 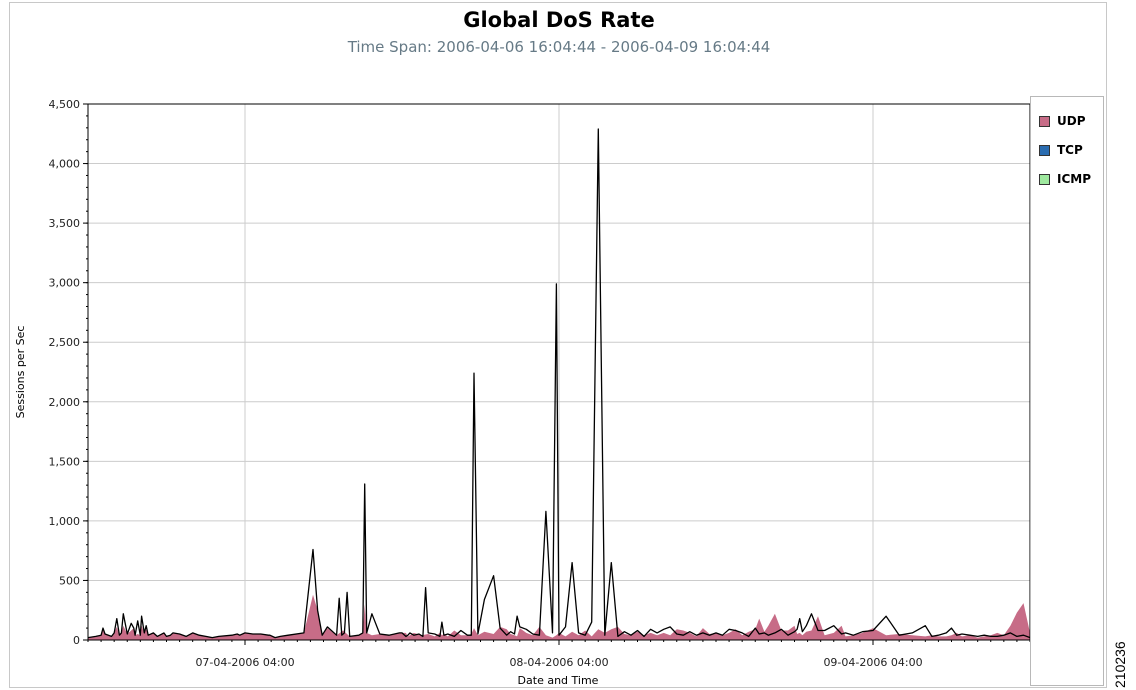 I want to click on y-axis-label: Sessions per Sec, so click(x=20, y=372).